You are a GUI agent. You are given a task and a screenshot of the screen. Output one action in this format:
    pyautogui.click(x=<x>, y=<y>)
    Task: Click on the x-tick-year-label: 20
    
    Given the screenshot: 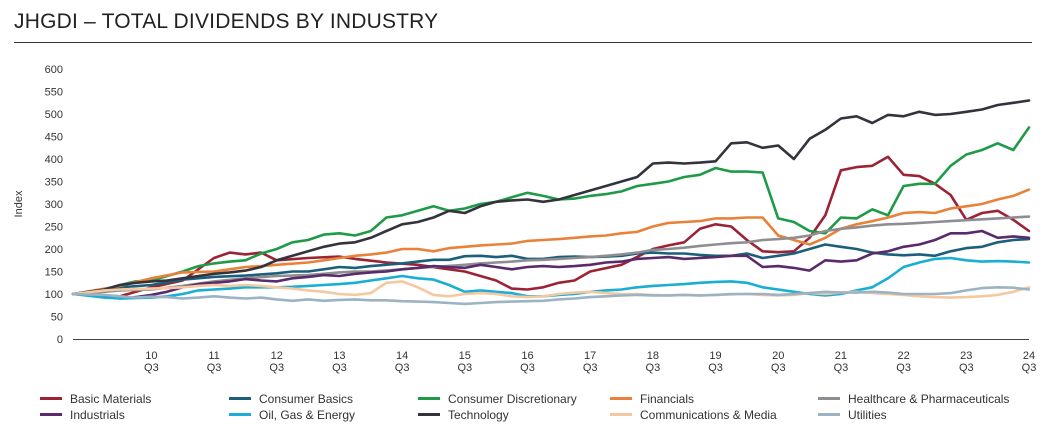 What is the action you would take?
    pyautogui.click(x=778, y=356)
    